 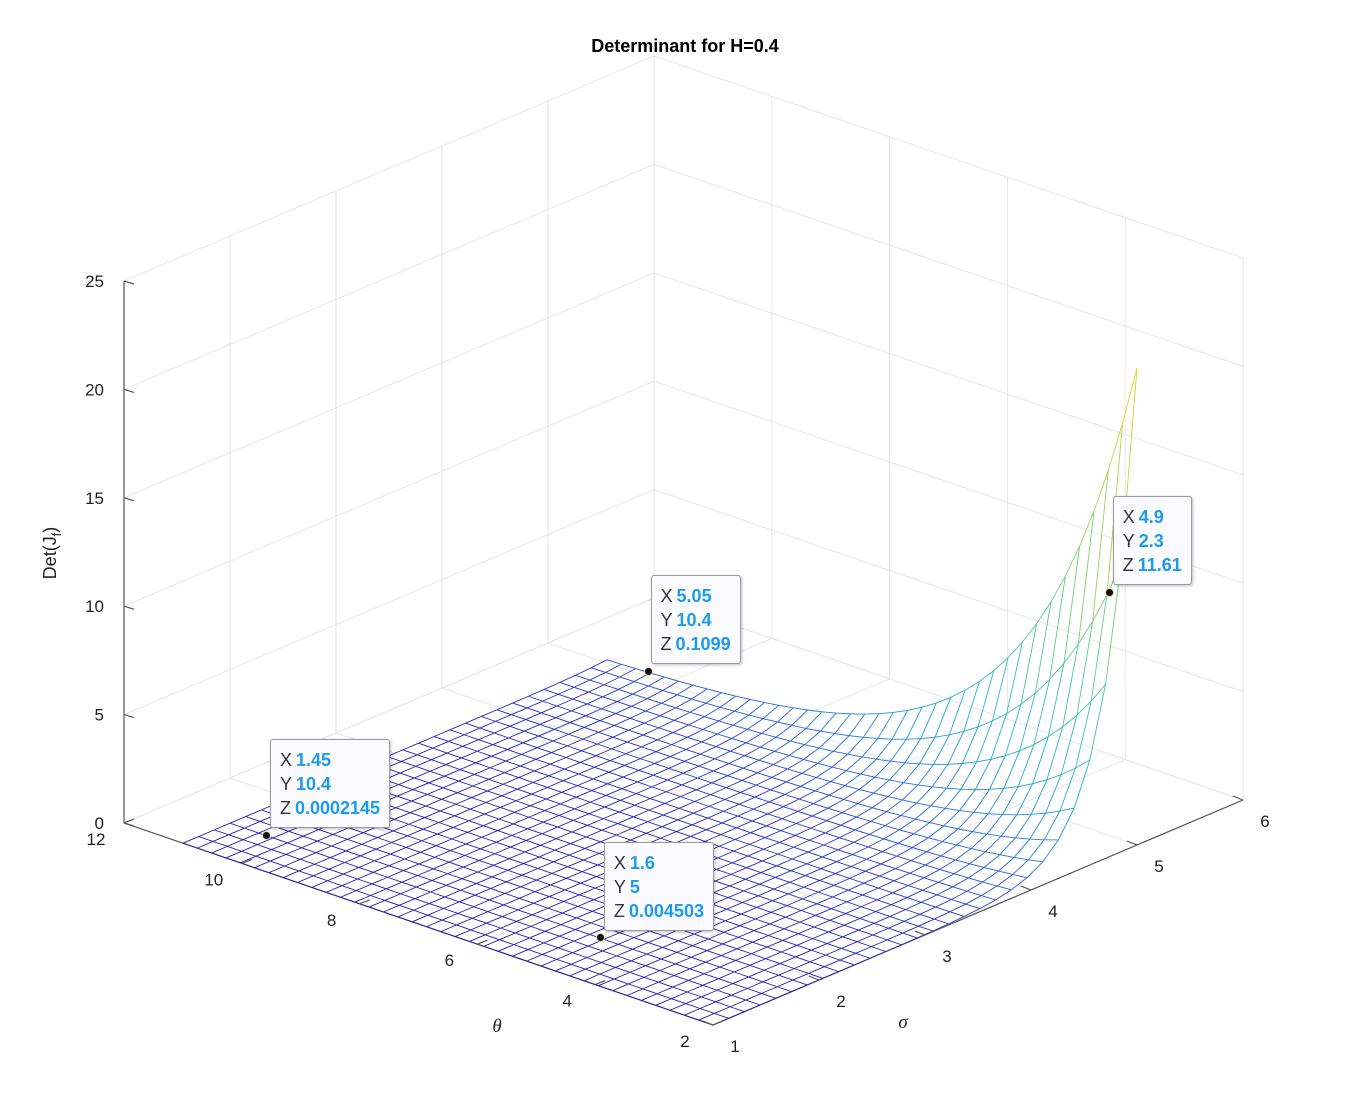 What do you see at coordinates (94, 606) in the screenshot?
I see `z-tick-label: 10` at bounding box center [94, 606].